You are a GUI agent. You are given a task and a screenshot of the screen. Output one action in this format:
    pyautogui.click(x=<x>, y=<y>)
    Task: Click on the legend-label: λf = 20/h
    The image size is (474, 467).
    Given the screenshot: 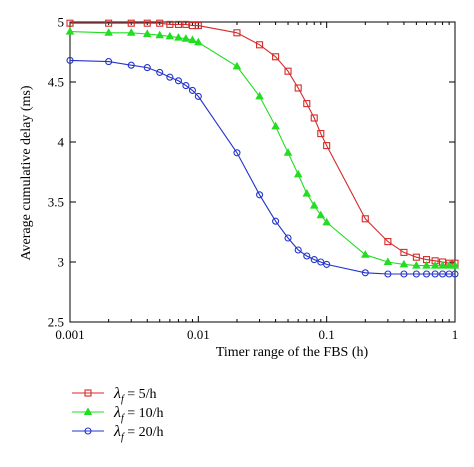 What is the action you would take?
    pyautogui.click(x=138, y=433)
    